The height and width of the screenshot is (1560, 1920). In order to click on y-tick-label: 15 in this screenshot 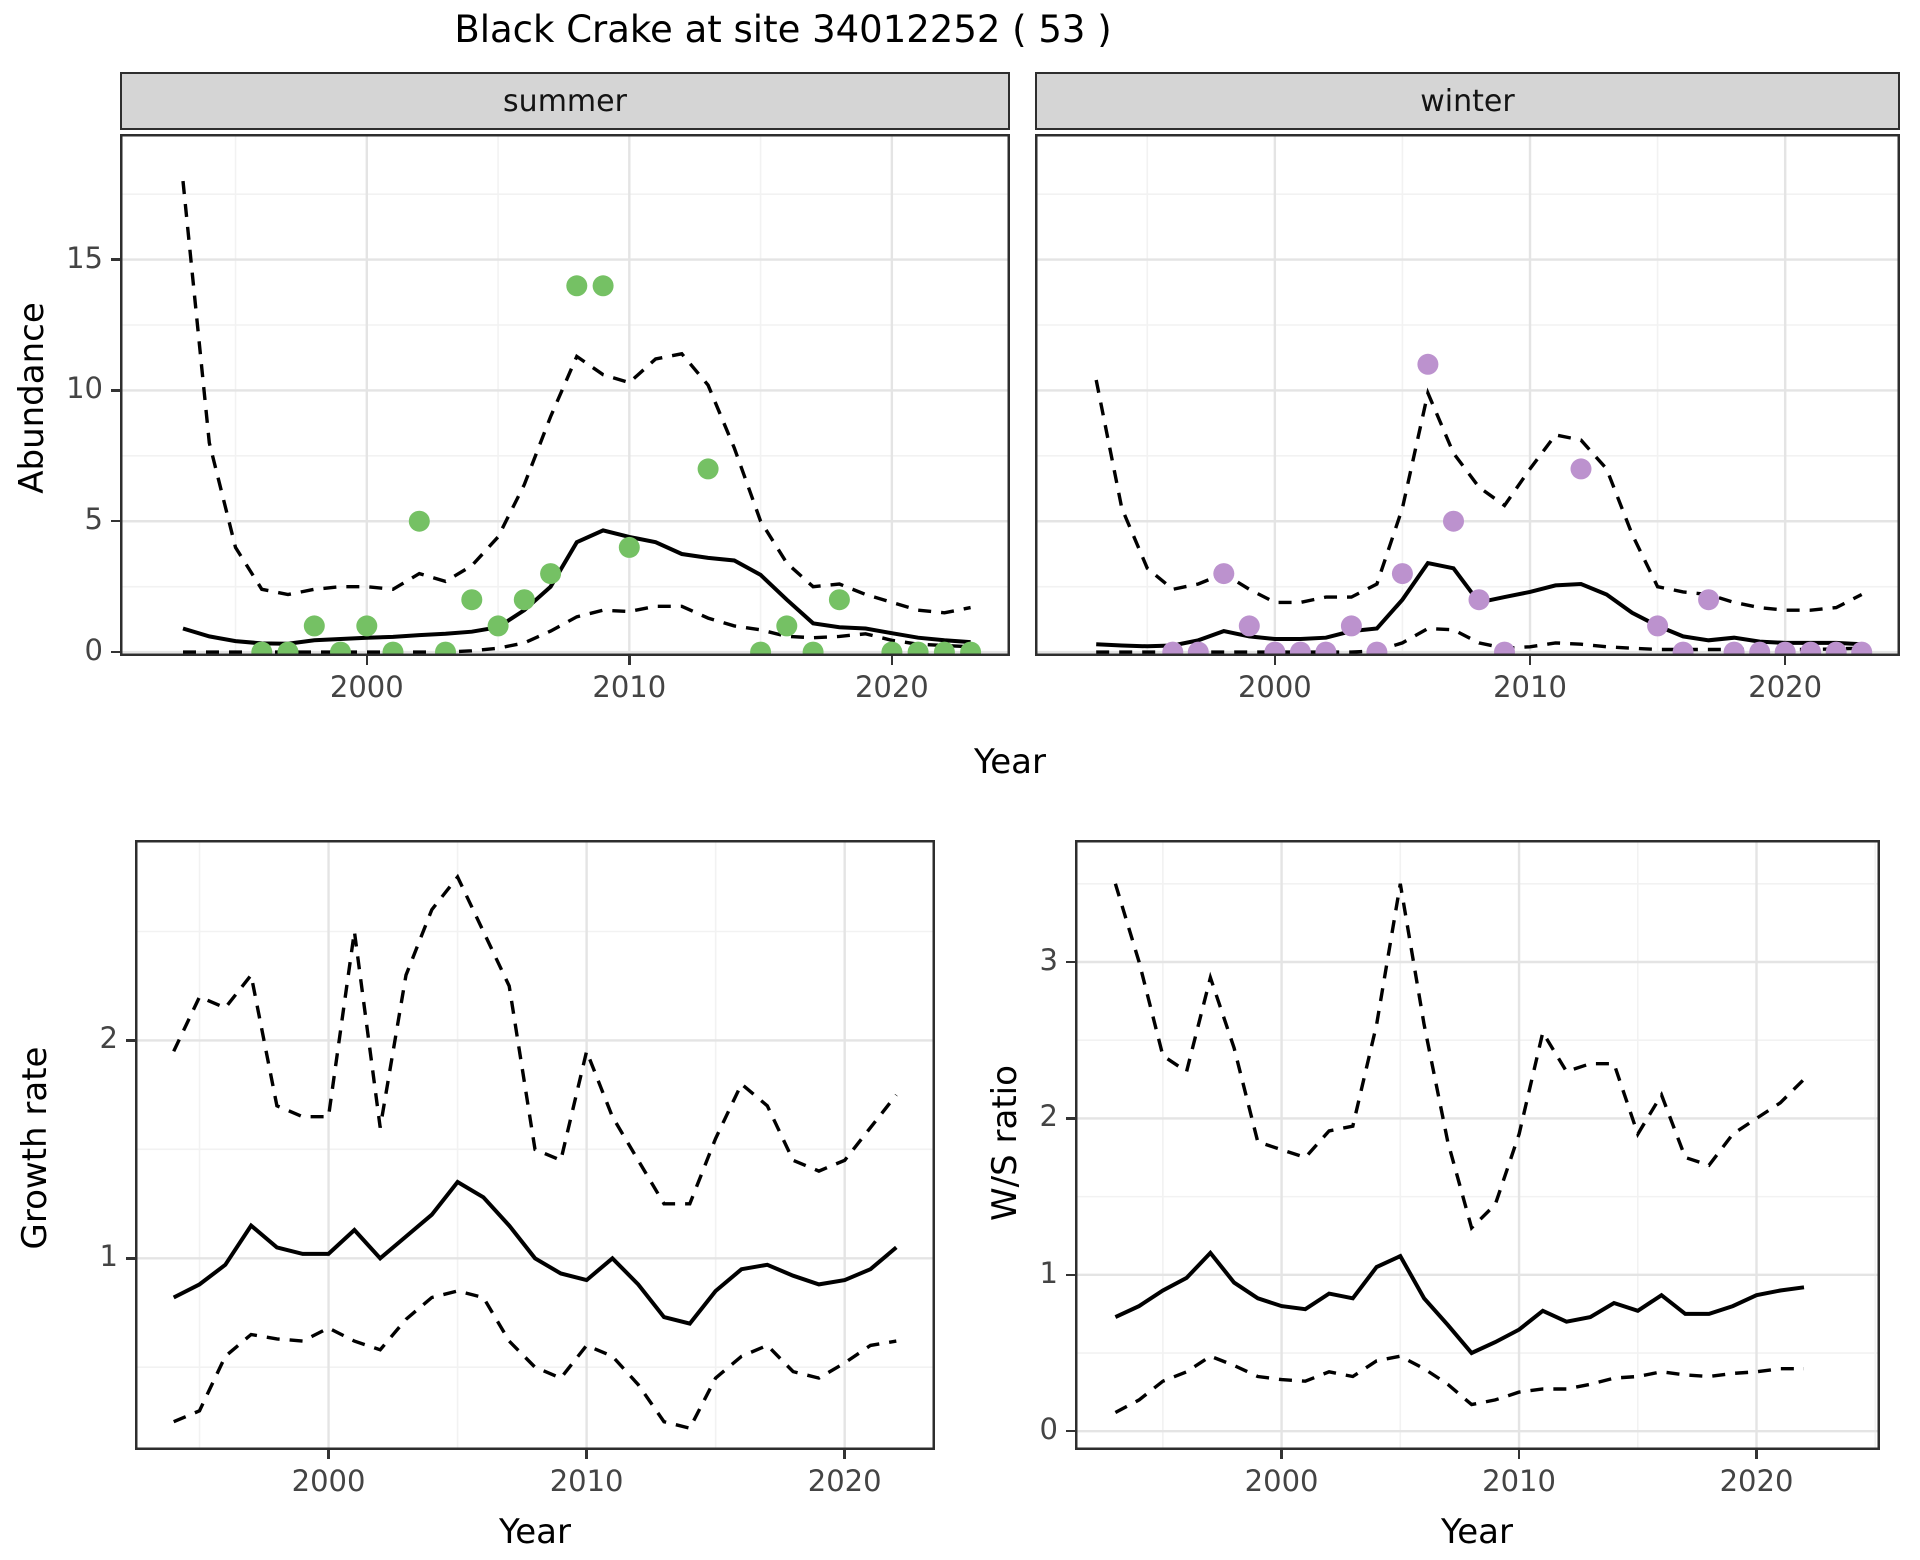, I will do `click(84, 257)`.